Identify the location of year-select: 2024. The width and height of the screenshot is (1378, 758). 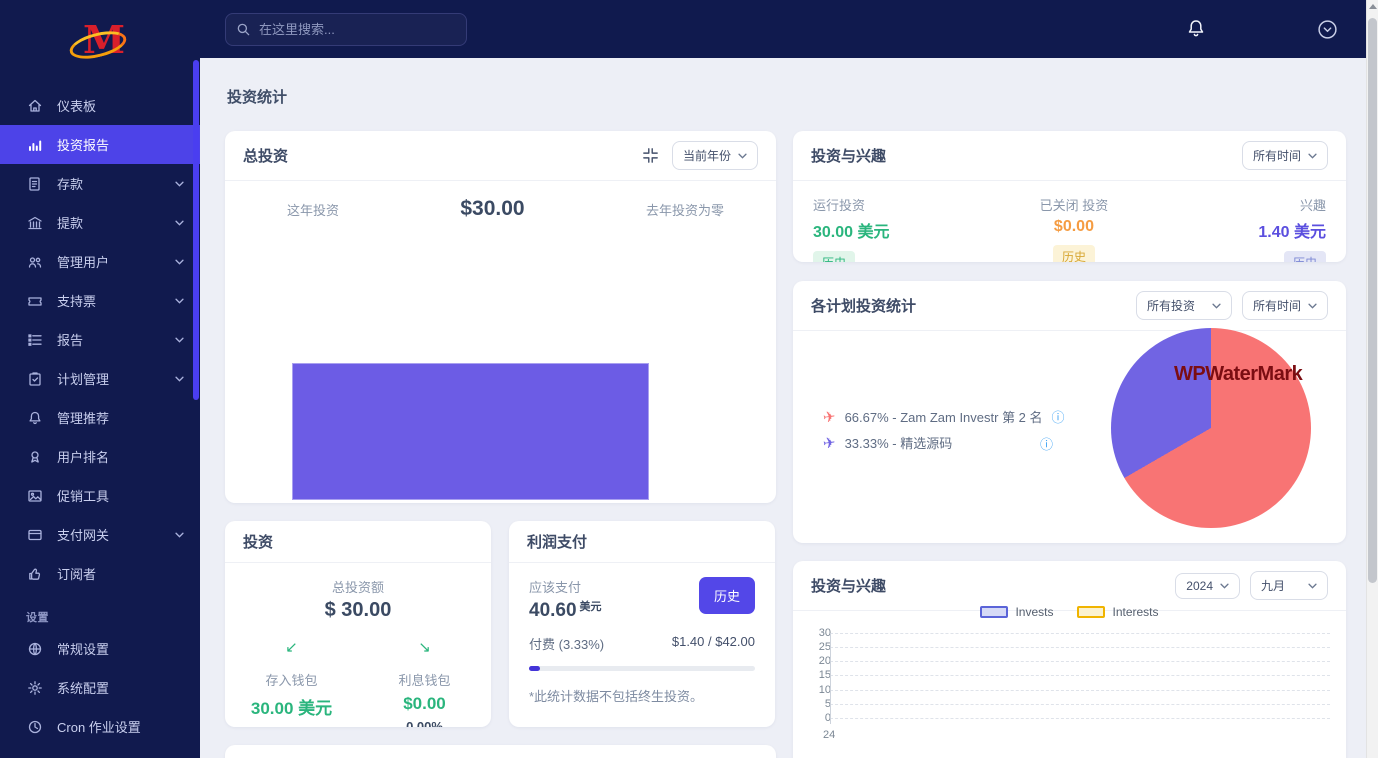
(1207, 585).